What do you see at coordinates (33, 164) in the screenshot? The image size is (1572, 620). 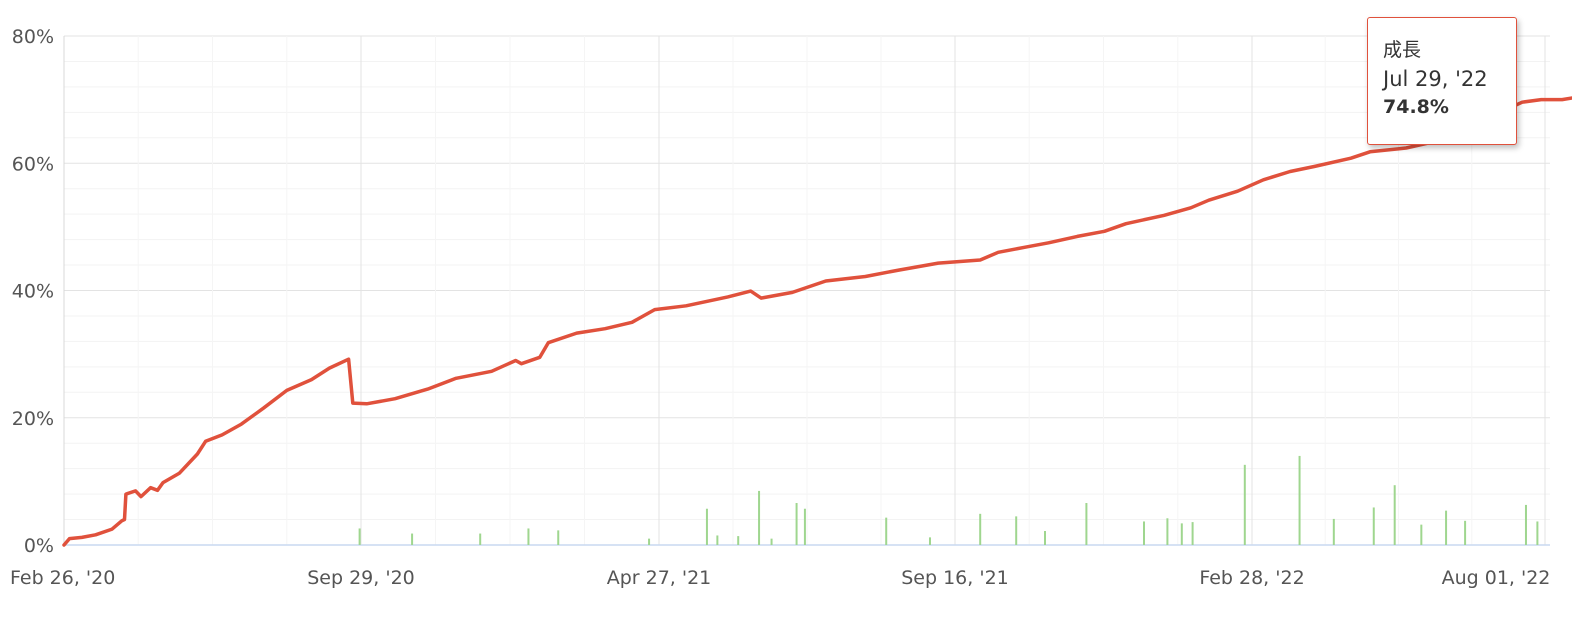 I see `y-tick-label: 60%` at bounding box center [33, 164].